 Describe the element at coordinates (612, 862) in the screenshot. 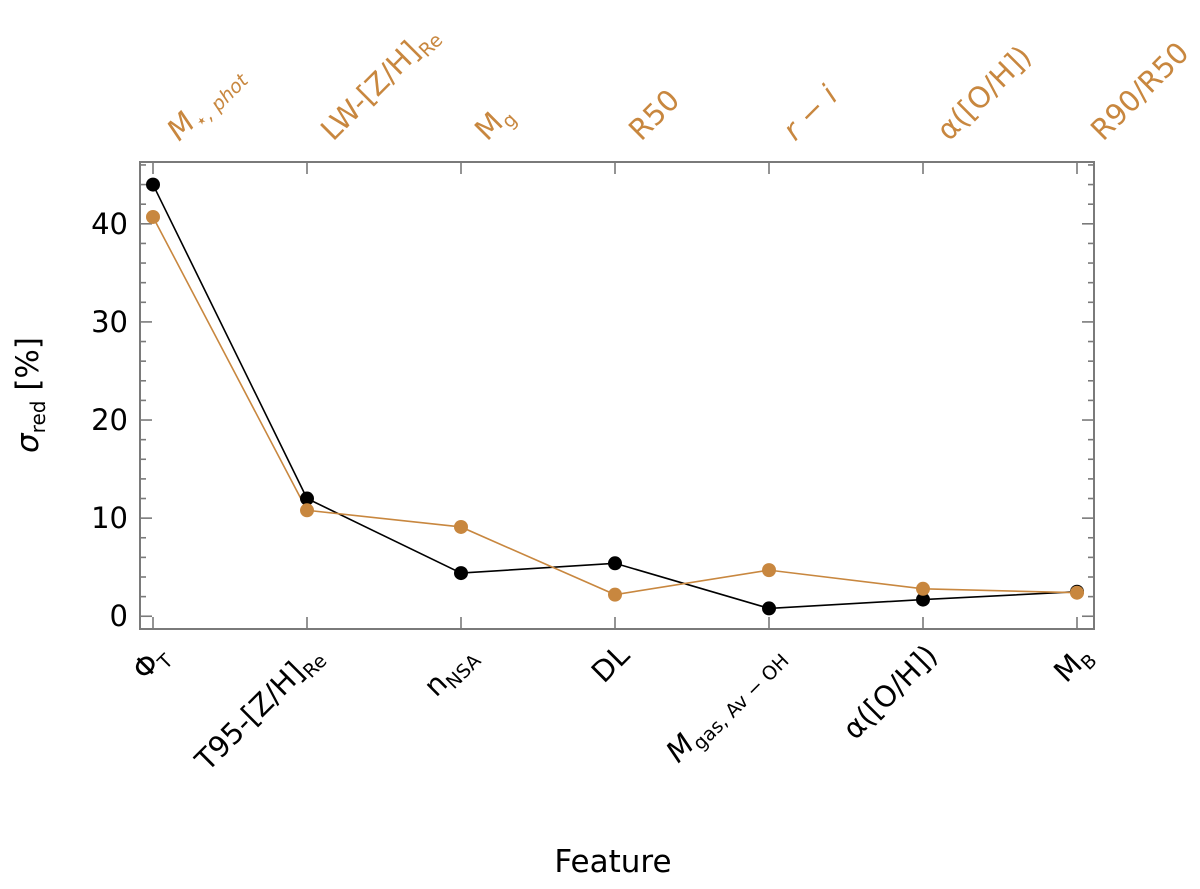

I see `x-axis-title: Feature` at that location.